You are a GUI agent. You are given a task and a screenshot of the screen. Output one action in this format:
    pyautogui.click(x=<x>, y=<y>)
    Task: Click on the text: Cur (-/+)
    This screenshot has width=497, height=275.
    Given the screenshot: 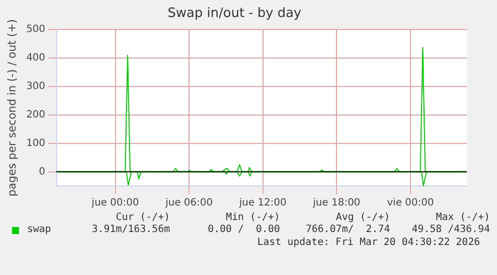 What is the action you would take?
    pyautogui.click(x=142, y=218)
    